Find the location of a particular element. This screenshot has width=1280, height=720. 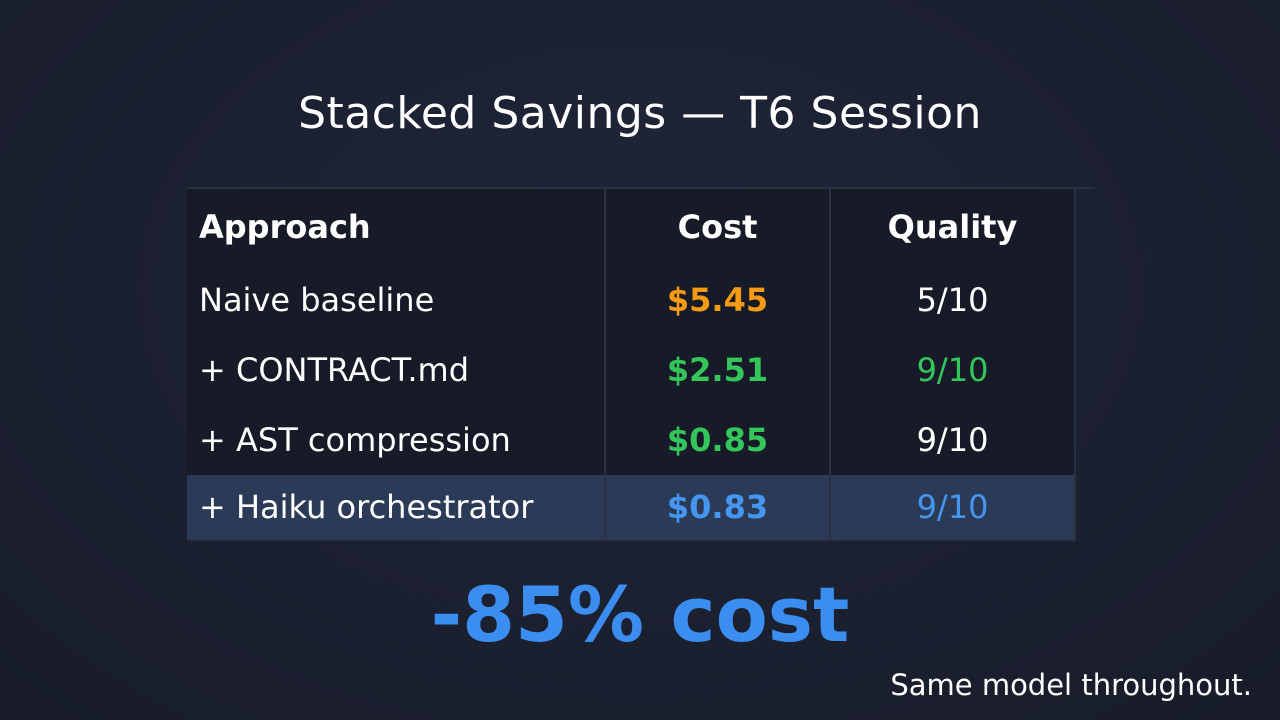

headline-savings: -85% cost is located at coordinates (640, 614).